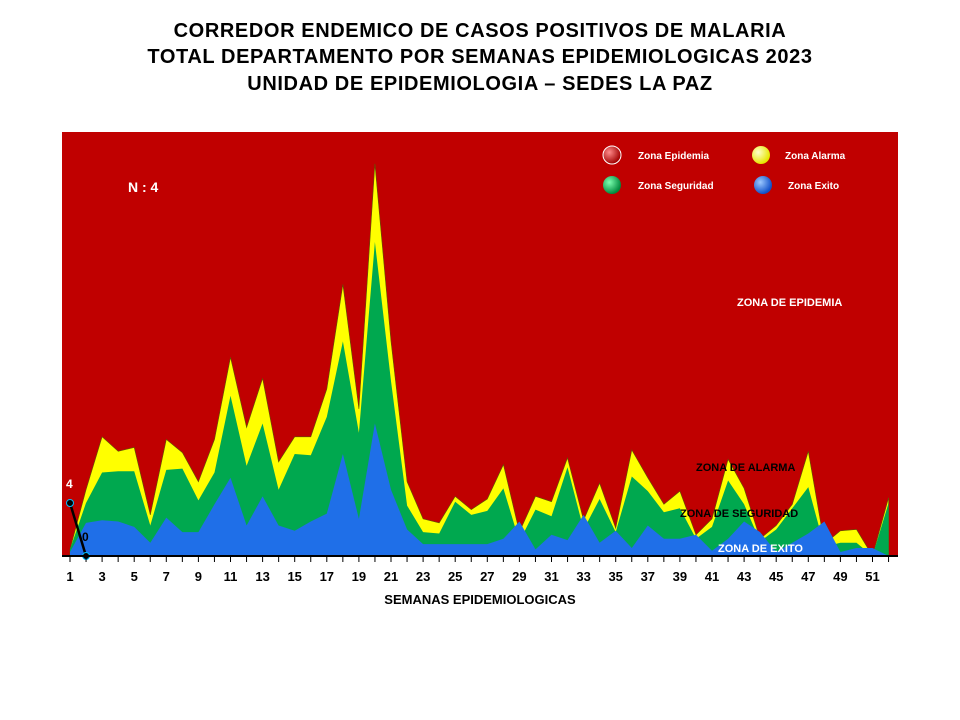  Describe the element at coordinates (69, 576) in the screenshot. I see `x-tick-label: 1` at that location.